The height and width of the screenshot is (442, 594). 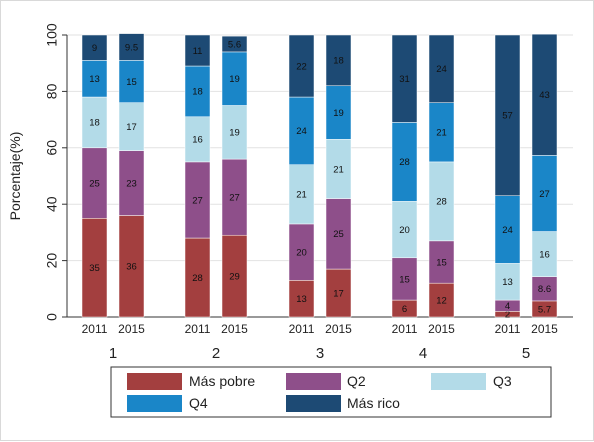 I want to click on bar-value-label: 57, so click(x=507, y=116).